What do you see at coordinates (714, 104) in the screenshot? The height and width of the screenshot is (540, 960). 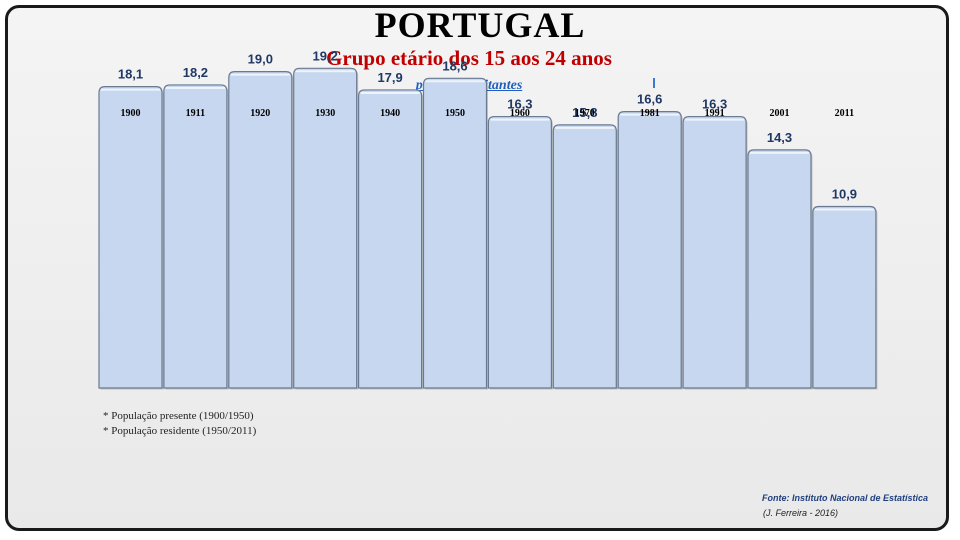 I see `value-label-1991: 16,3` at bounding box center [714, 104].